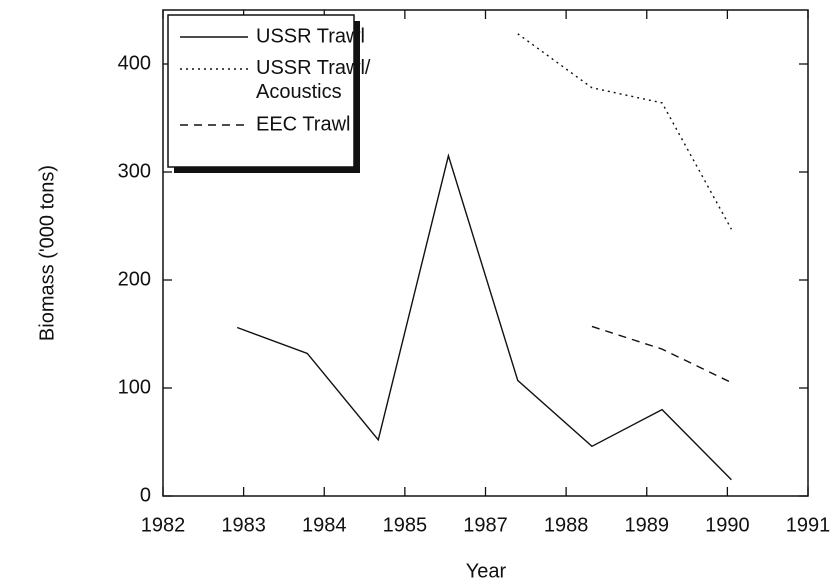  Describe the element at coordinates (134, 63) in the screenshot. I see `y-tick-label: 400` at that location.